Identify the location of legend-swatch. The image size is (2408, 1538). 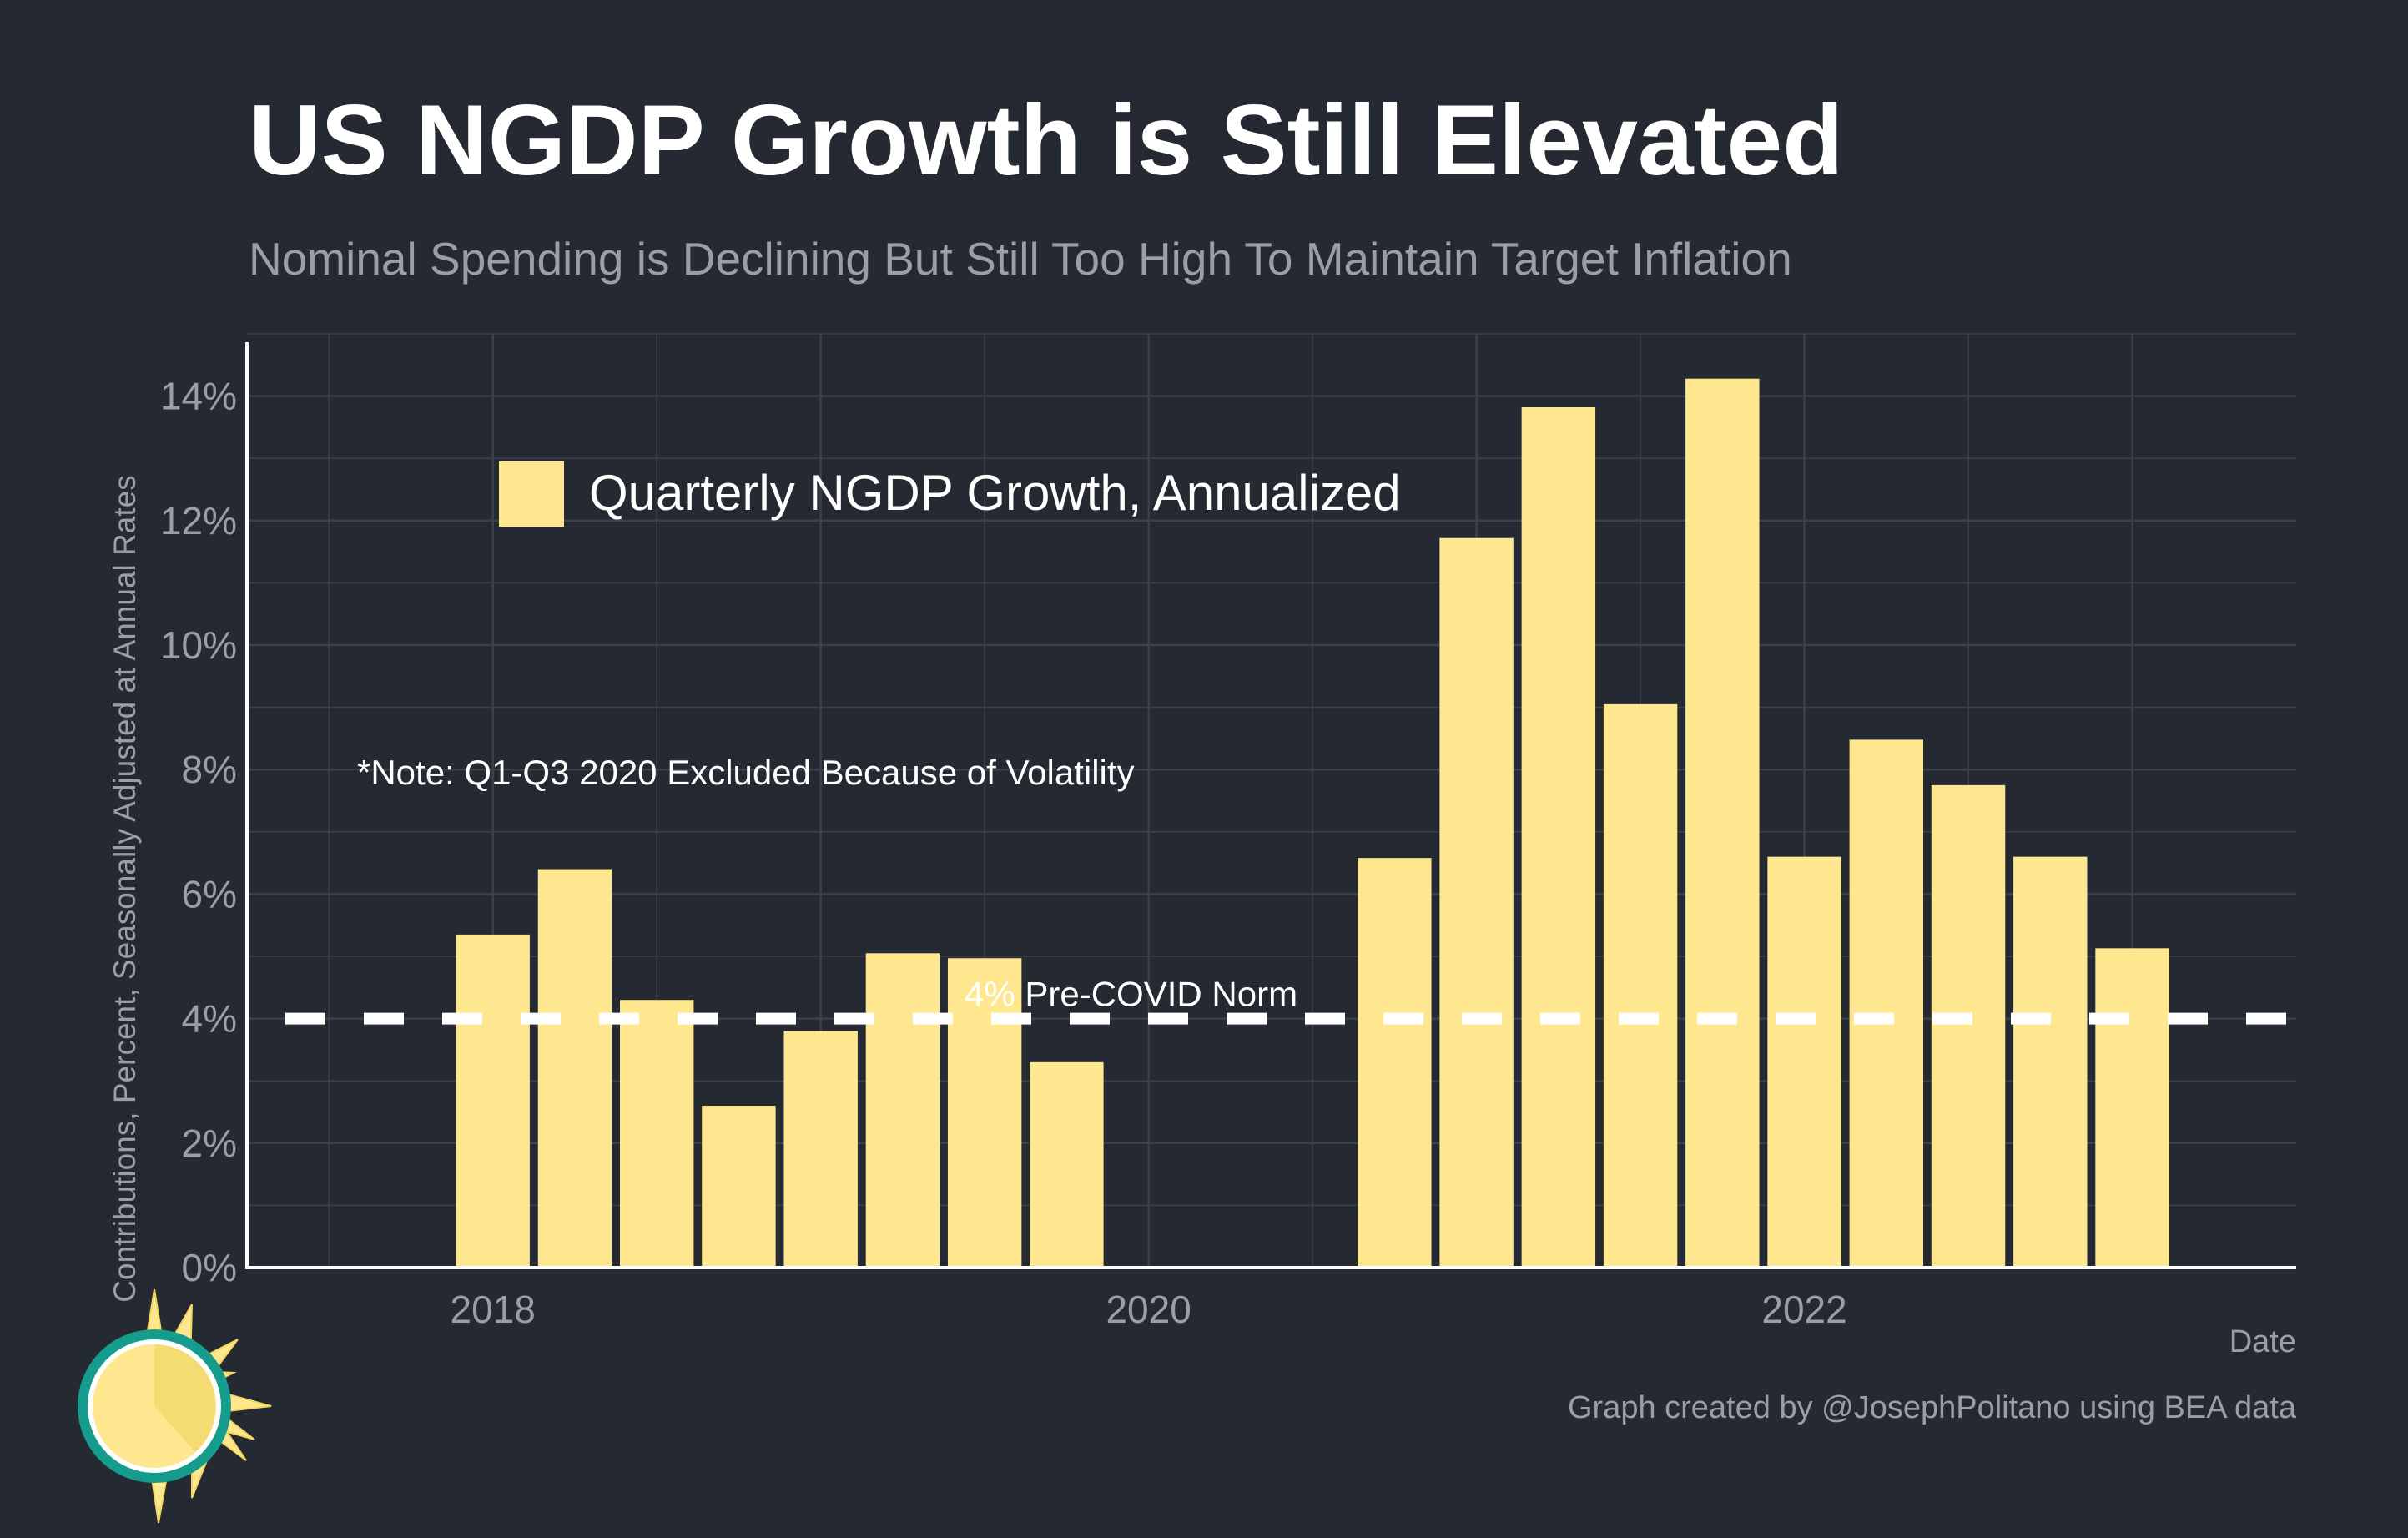
(531, 494).